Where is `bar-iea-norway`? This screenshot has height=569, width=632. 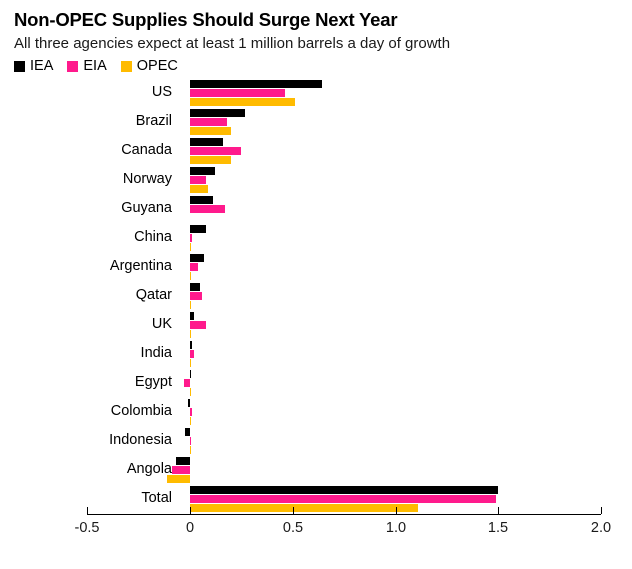 bar-iea-norway is located at coordinates (202, 171).